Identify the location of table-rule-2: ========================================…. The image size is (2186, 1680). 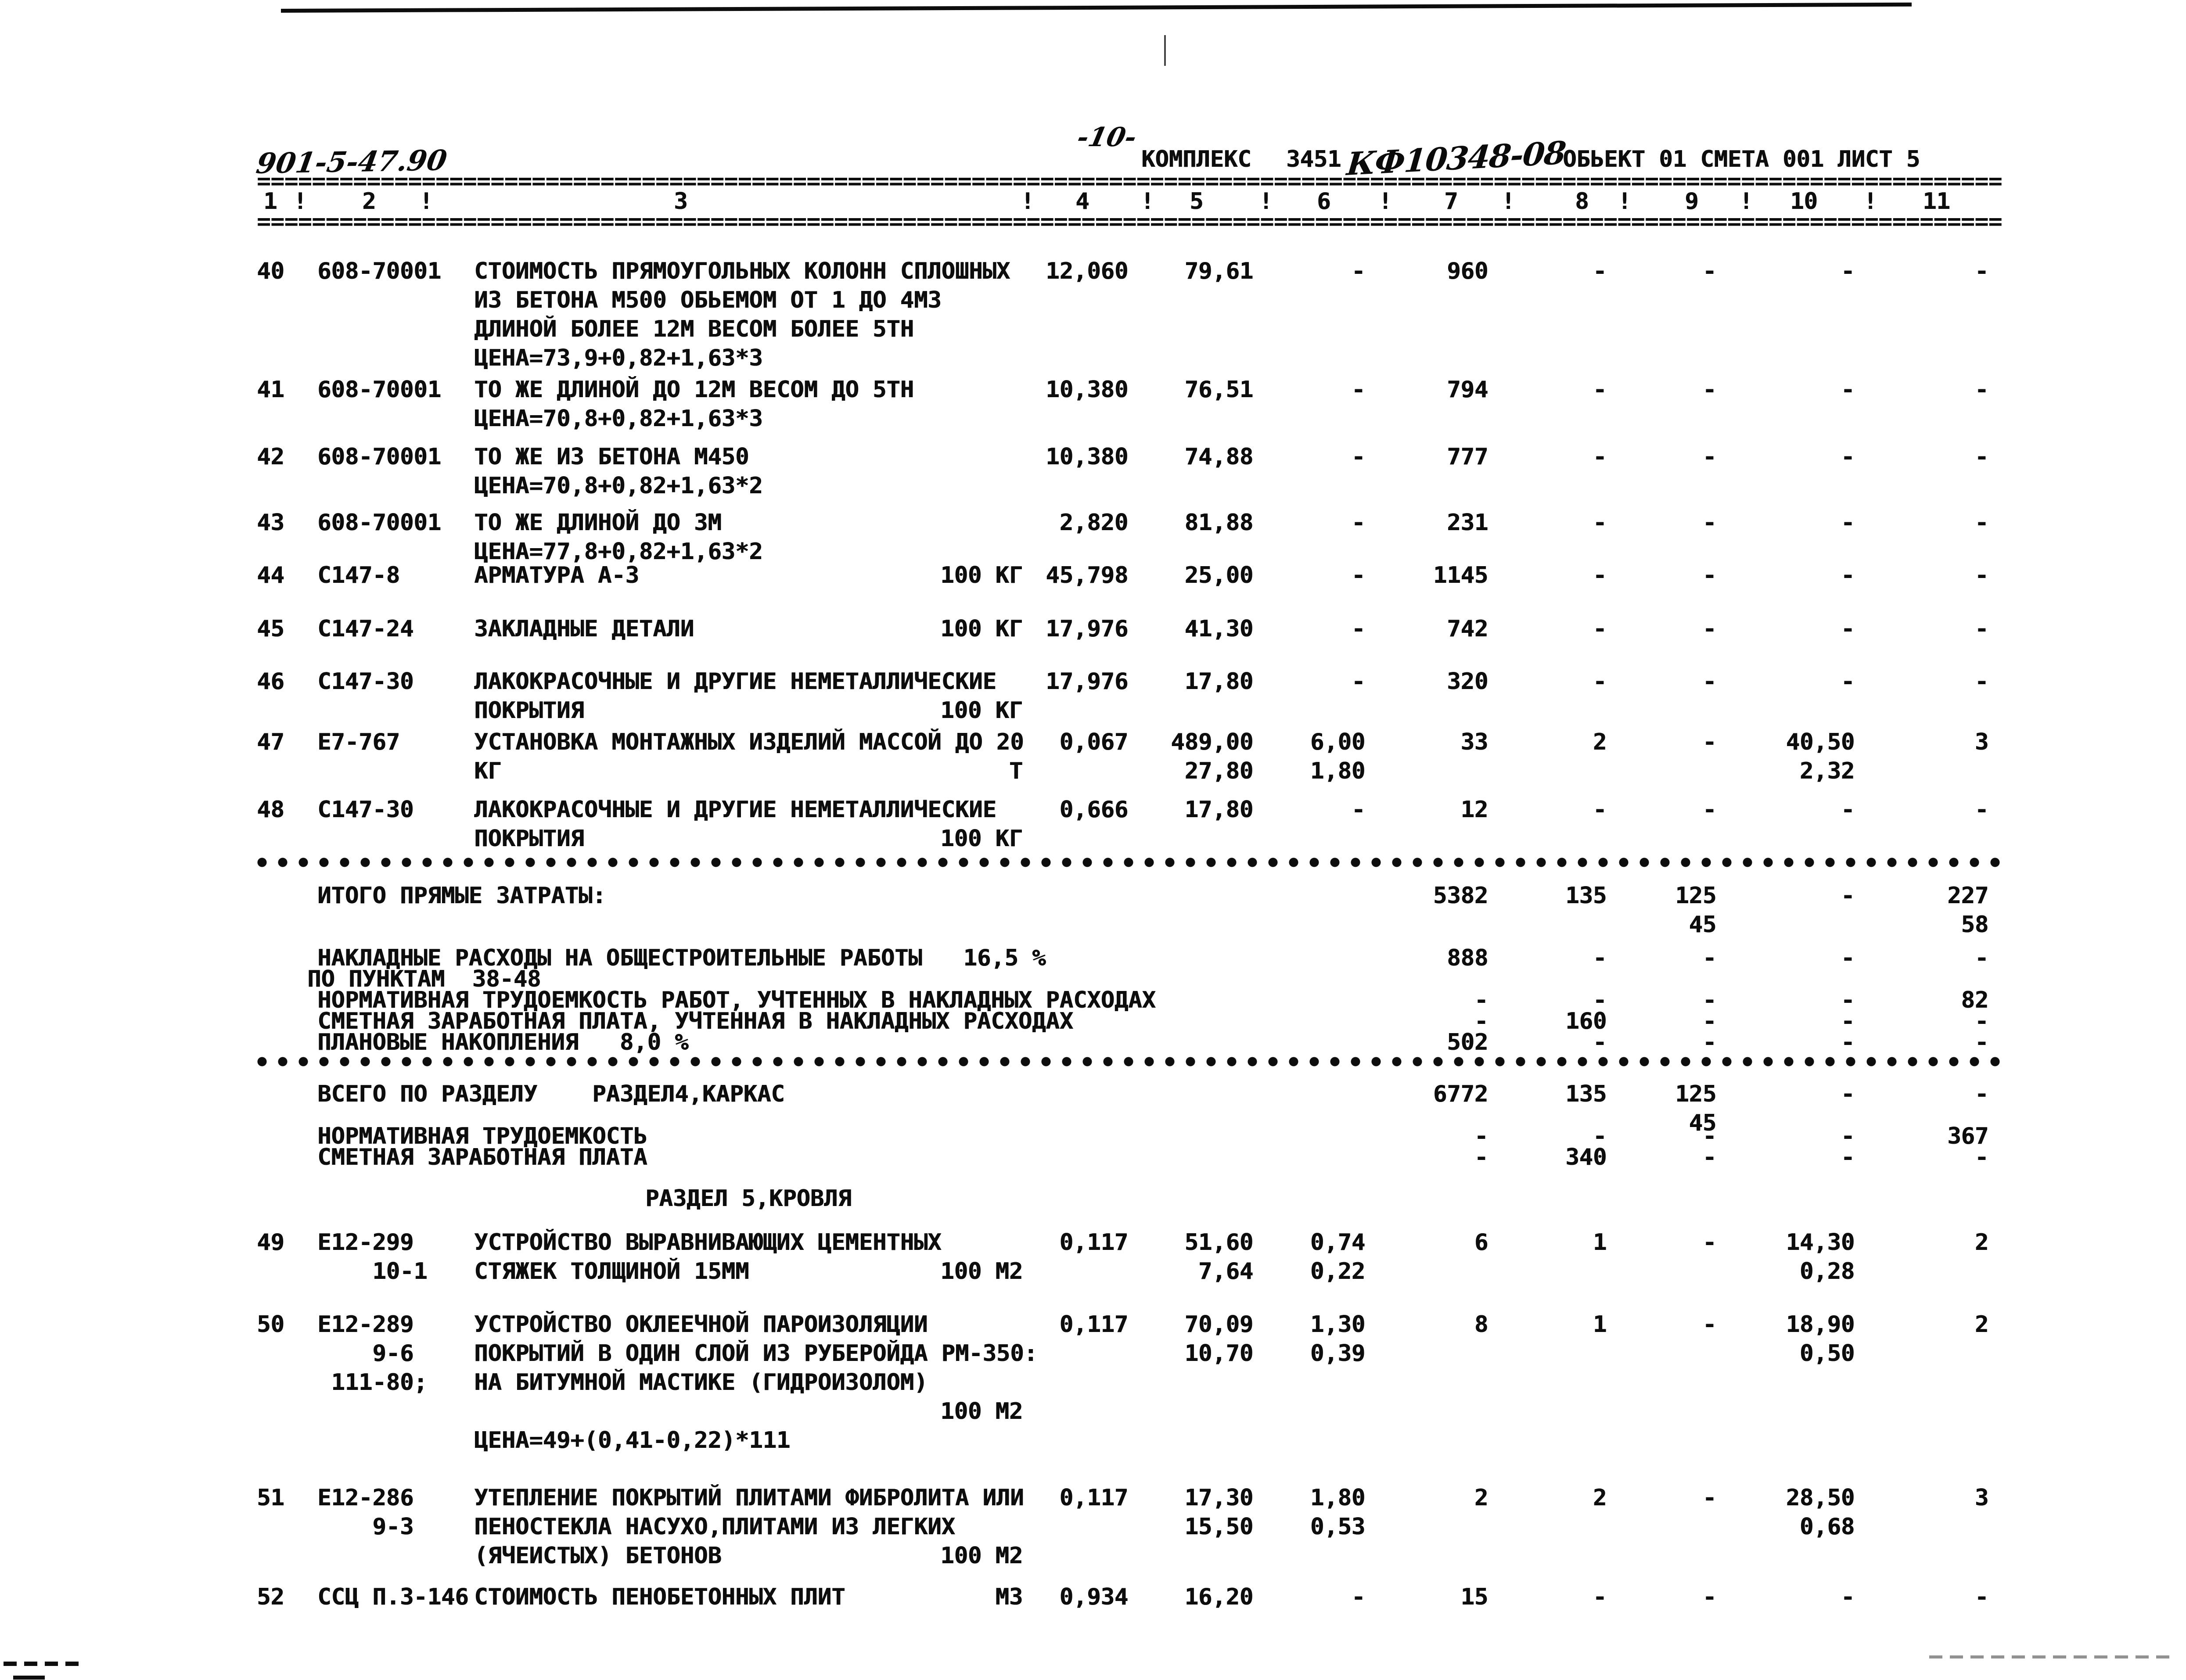
(1129, 221).